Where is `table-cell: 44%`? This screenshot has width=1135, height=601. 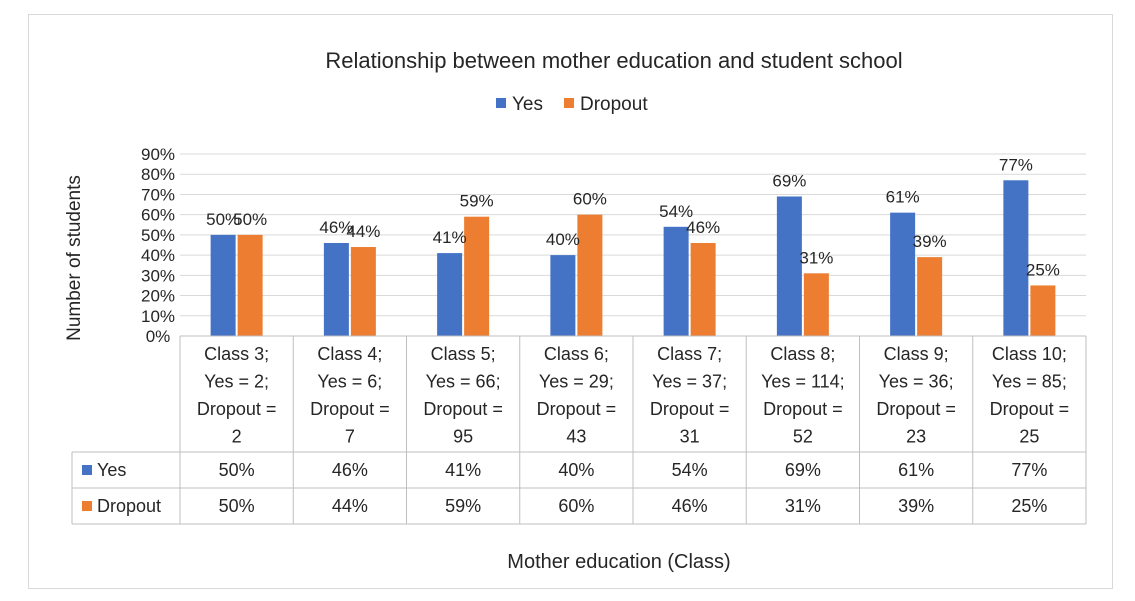 table-cell: 44% is located at coordinates (350, 506).